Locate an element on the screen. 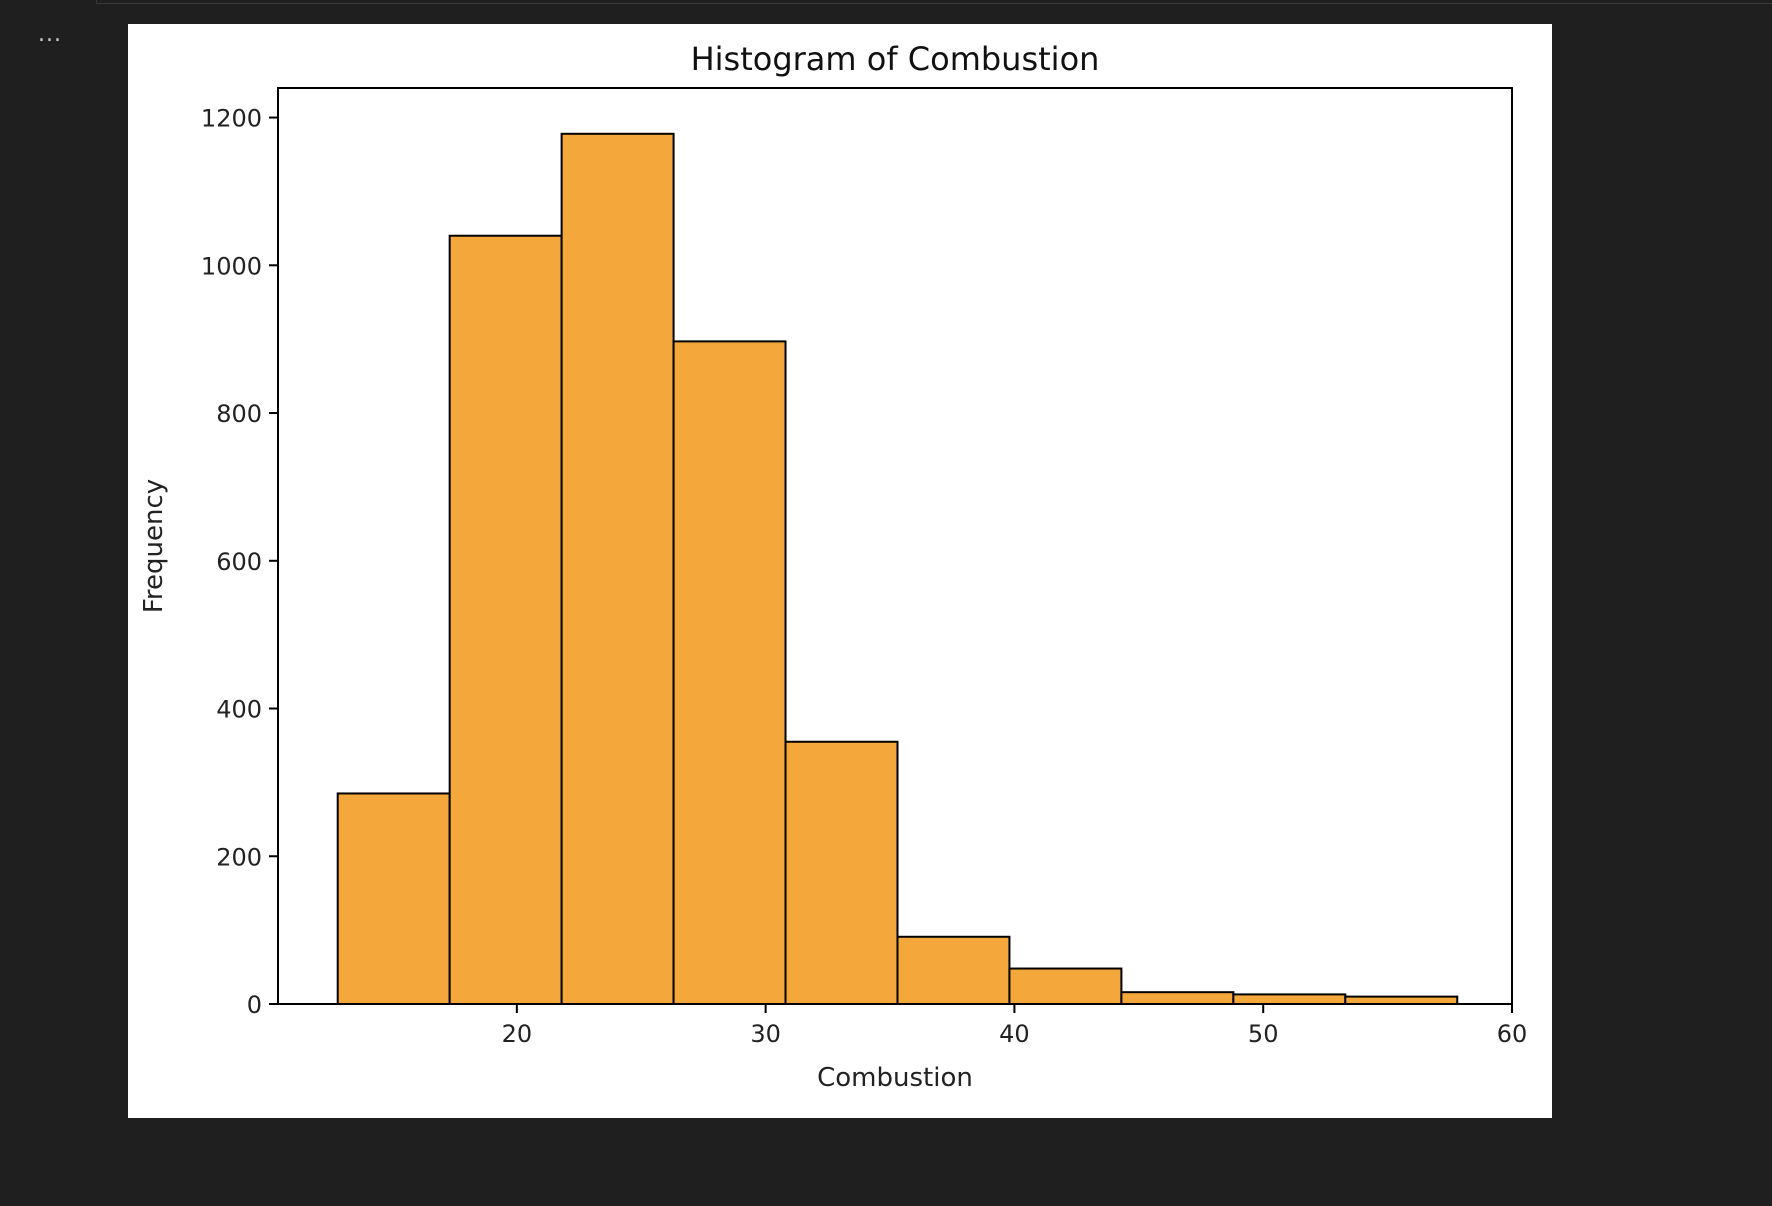 This screenshot has height=1206, width=1772. x-ticks-group: 20 30 40 50 60 is located at coordinates (1015, 1026).